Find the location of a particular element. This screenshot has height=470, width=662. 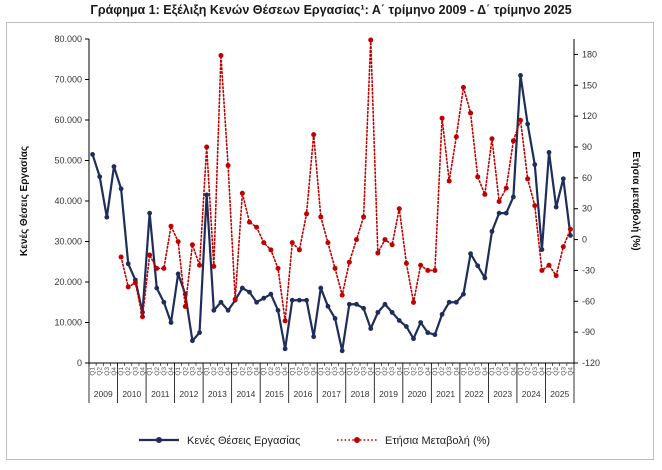

y-tick-label-right: -90 is located at coordinates (588, 332).